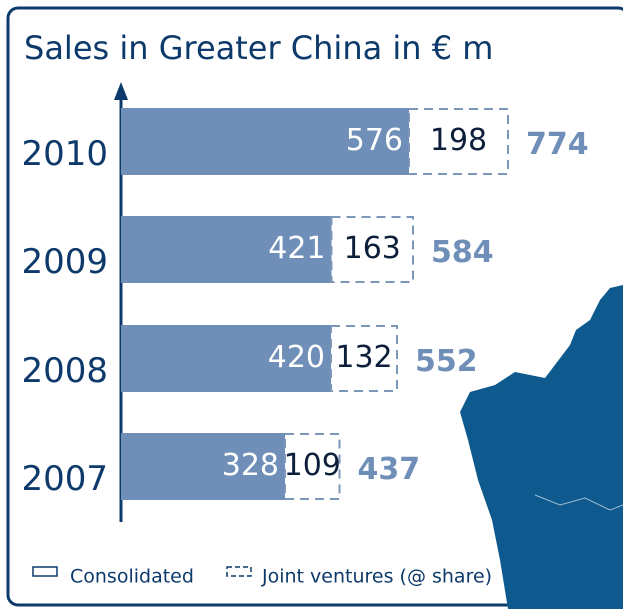 The width and height of the screenshot is (623, 609). I want to click on total-label: 437, so click(389, 469).